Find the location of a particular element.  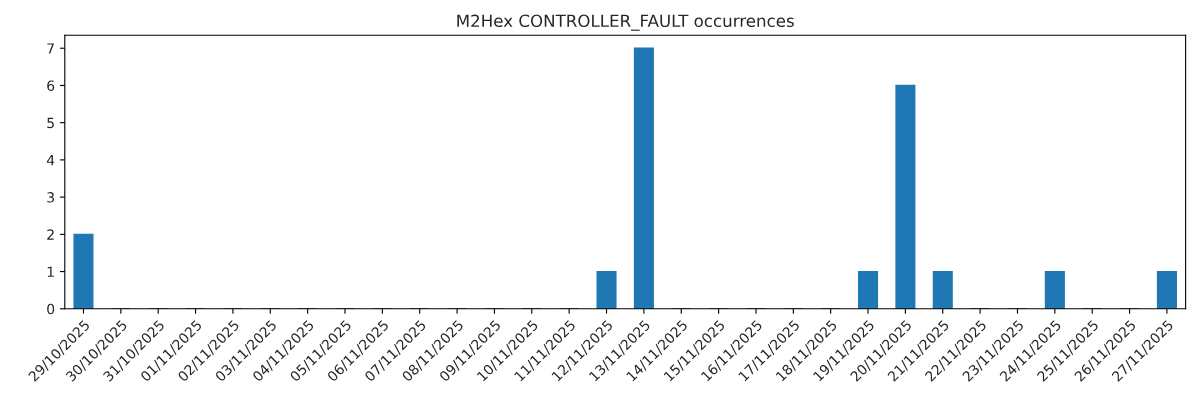

y-tick-label: 4 is located at coordinates (50, 160).